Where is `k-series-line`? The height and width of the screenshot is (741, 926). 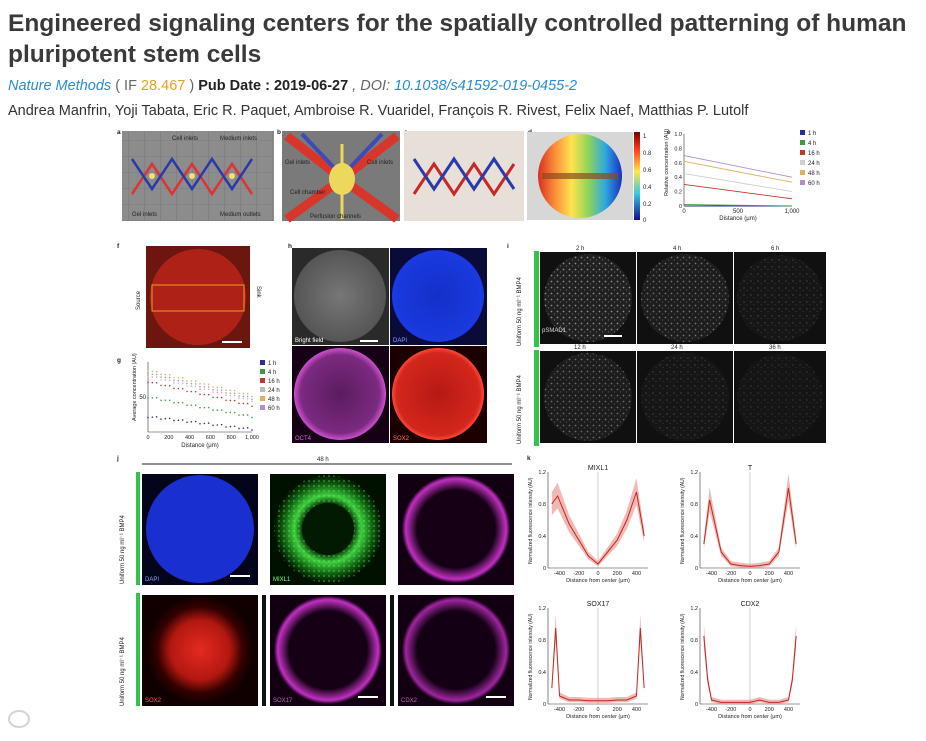
k-series-line is located at coordinates (750, 527).